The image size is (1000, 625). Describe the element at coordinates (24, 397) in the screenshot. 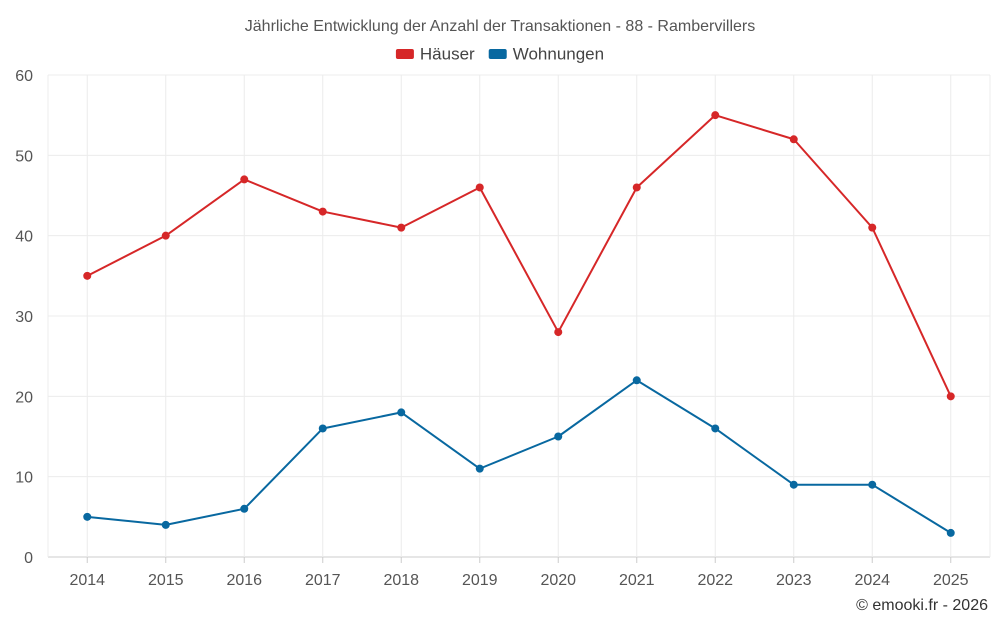

I see `y-tick-label: 20` at that location.